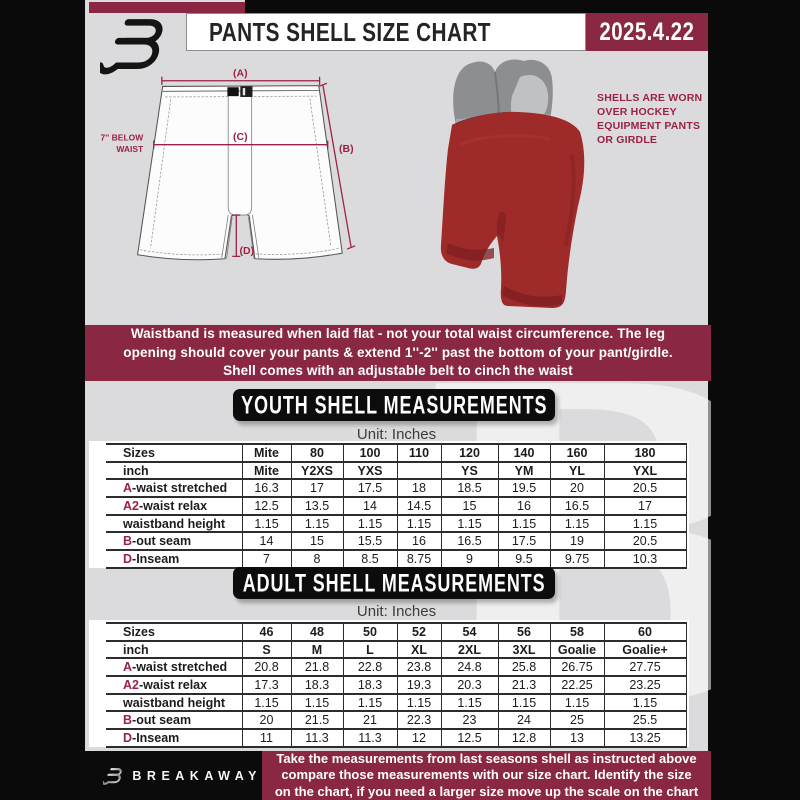  What do you see at coordinates (369, 541) in the screenshot?
I see `table-cell: 15.5` at bounding box center [369, 541].